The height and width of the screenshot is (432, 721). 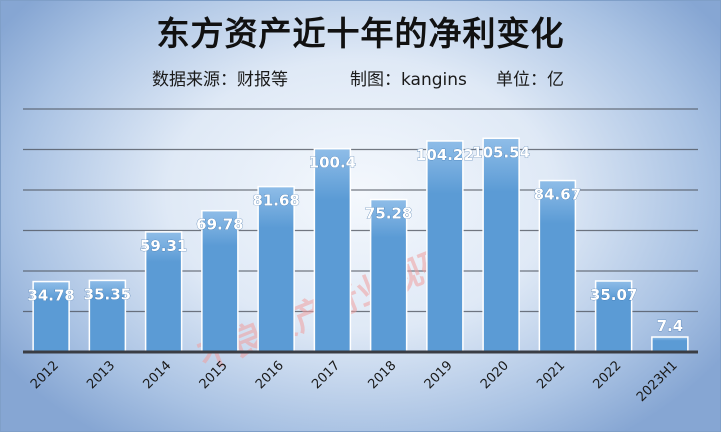 I want to click on chart-subtitle: 数据来源：财报等 制图：kangins 单位：亿, so click(x=360, y=77).